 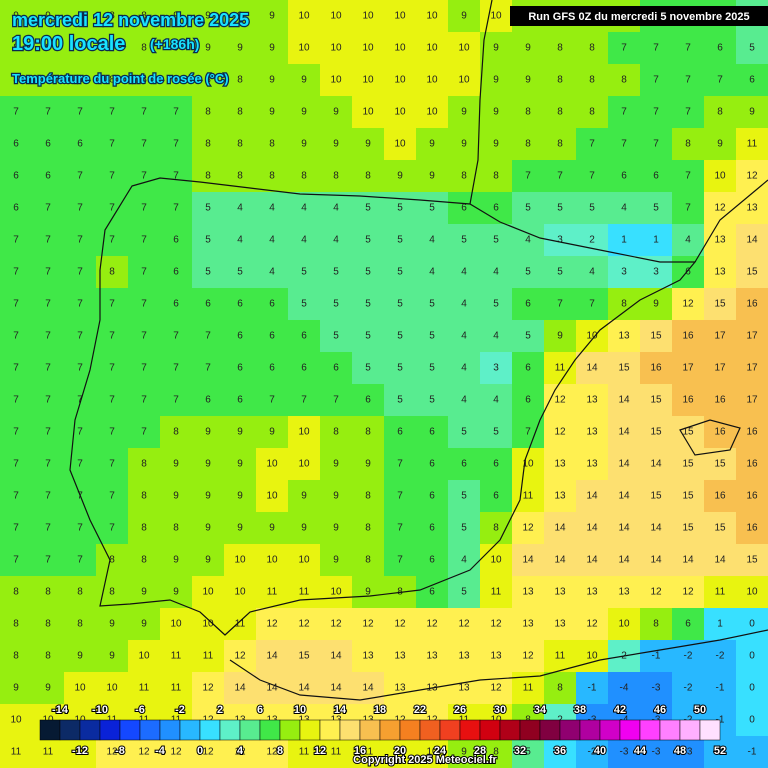 I want to click on copyright: Copyright 2025 Meteociel.fr, so click(x=425, y=760).